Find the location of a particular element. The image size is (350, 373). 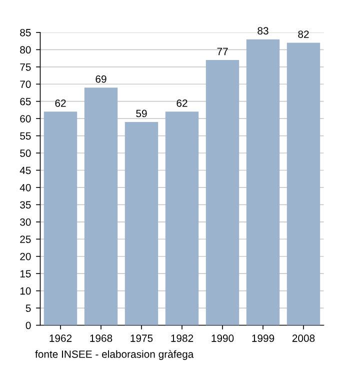

data-label: 83 is located at coordinates (263, 31).